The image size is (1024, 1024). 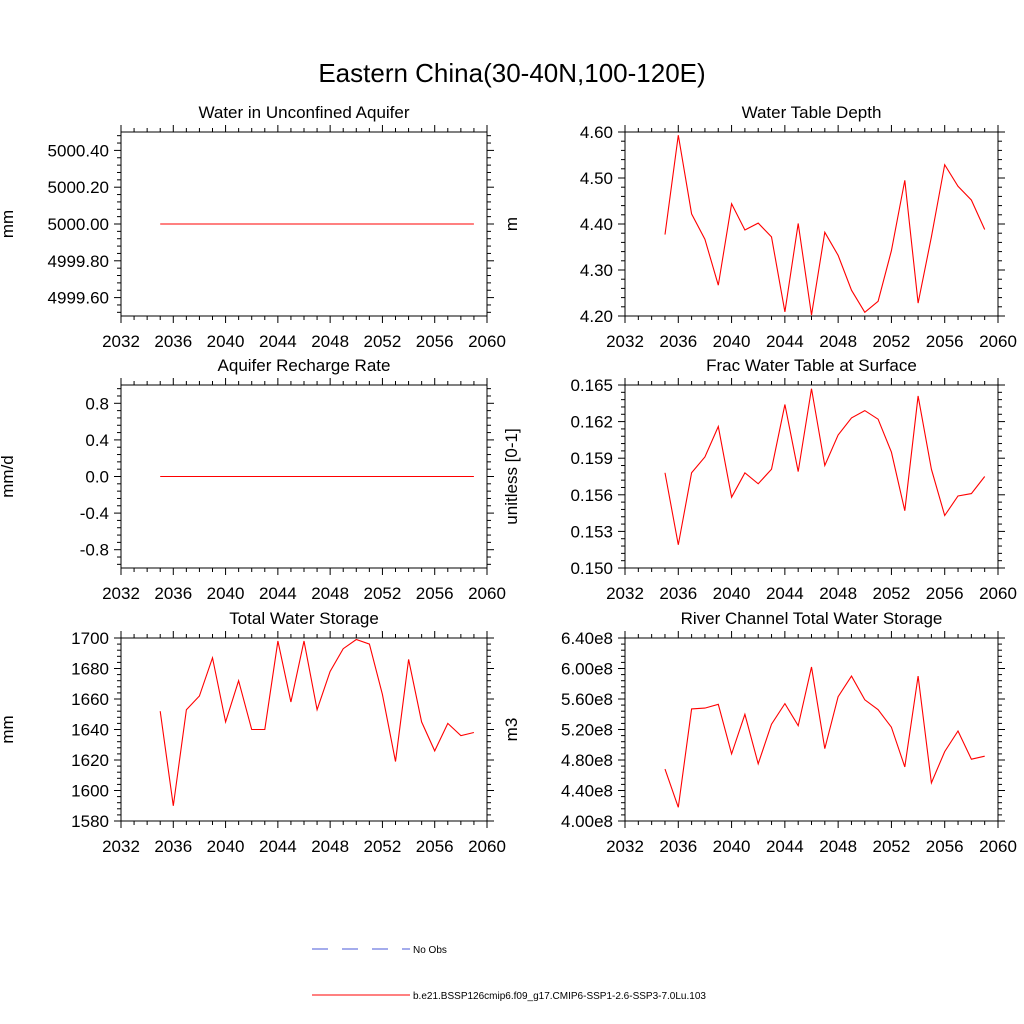 What do you see at coordinates (587, 760) in the screenshot?
I see `y-tick-label: 4.80e8` at bounding box center [587, 760].